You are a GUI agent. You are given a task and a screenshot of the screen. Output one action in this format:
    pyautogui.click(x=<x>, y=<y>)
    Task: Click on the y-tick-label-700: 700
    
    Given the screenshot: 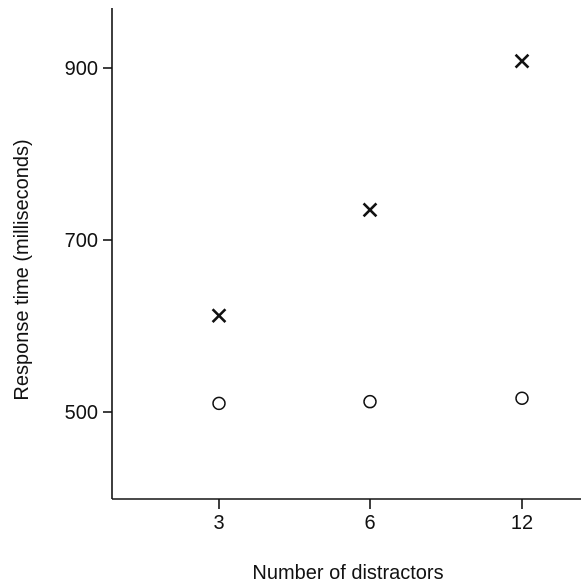 What is the action you would take?
    pyautogui.click(x=81, y=241)
    